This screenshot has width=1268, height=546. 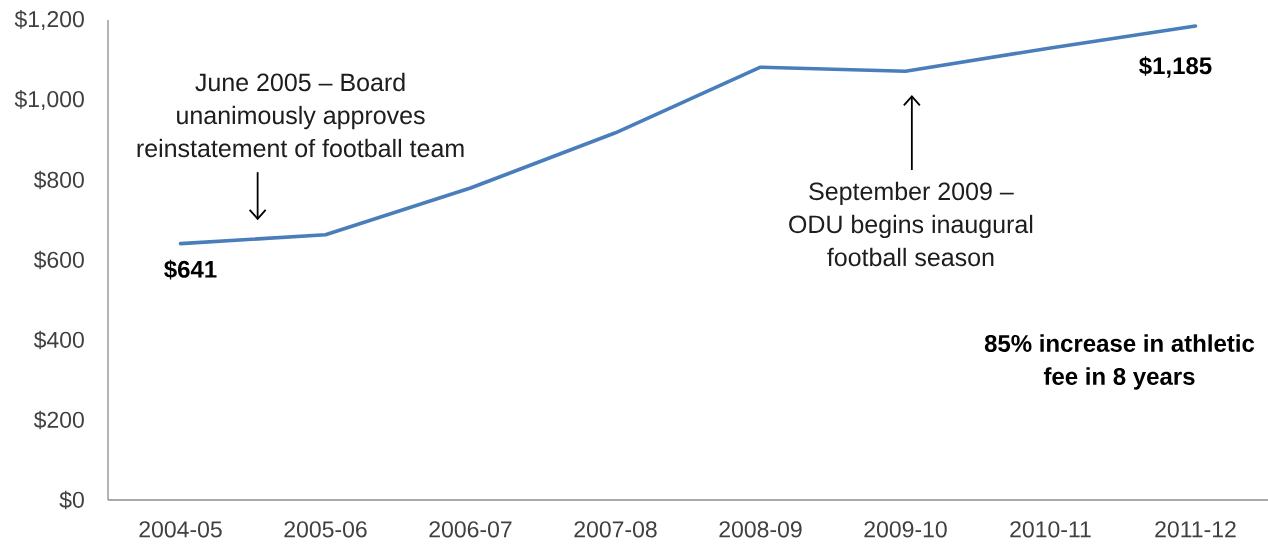 I want to click on y-tick-label: $600, so click(x=58, y=260).